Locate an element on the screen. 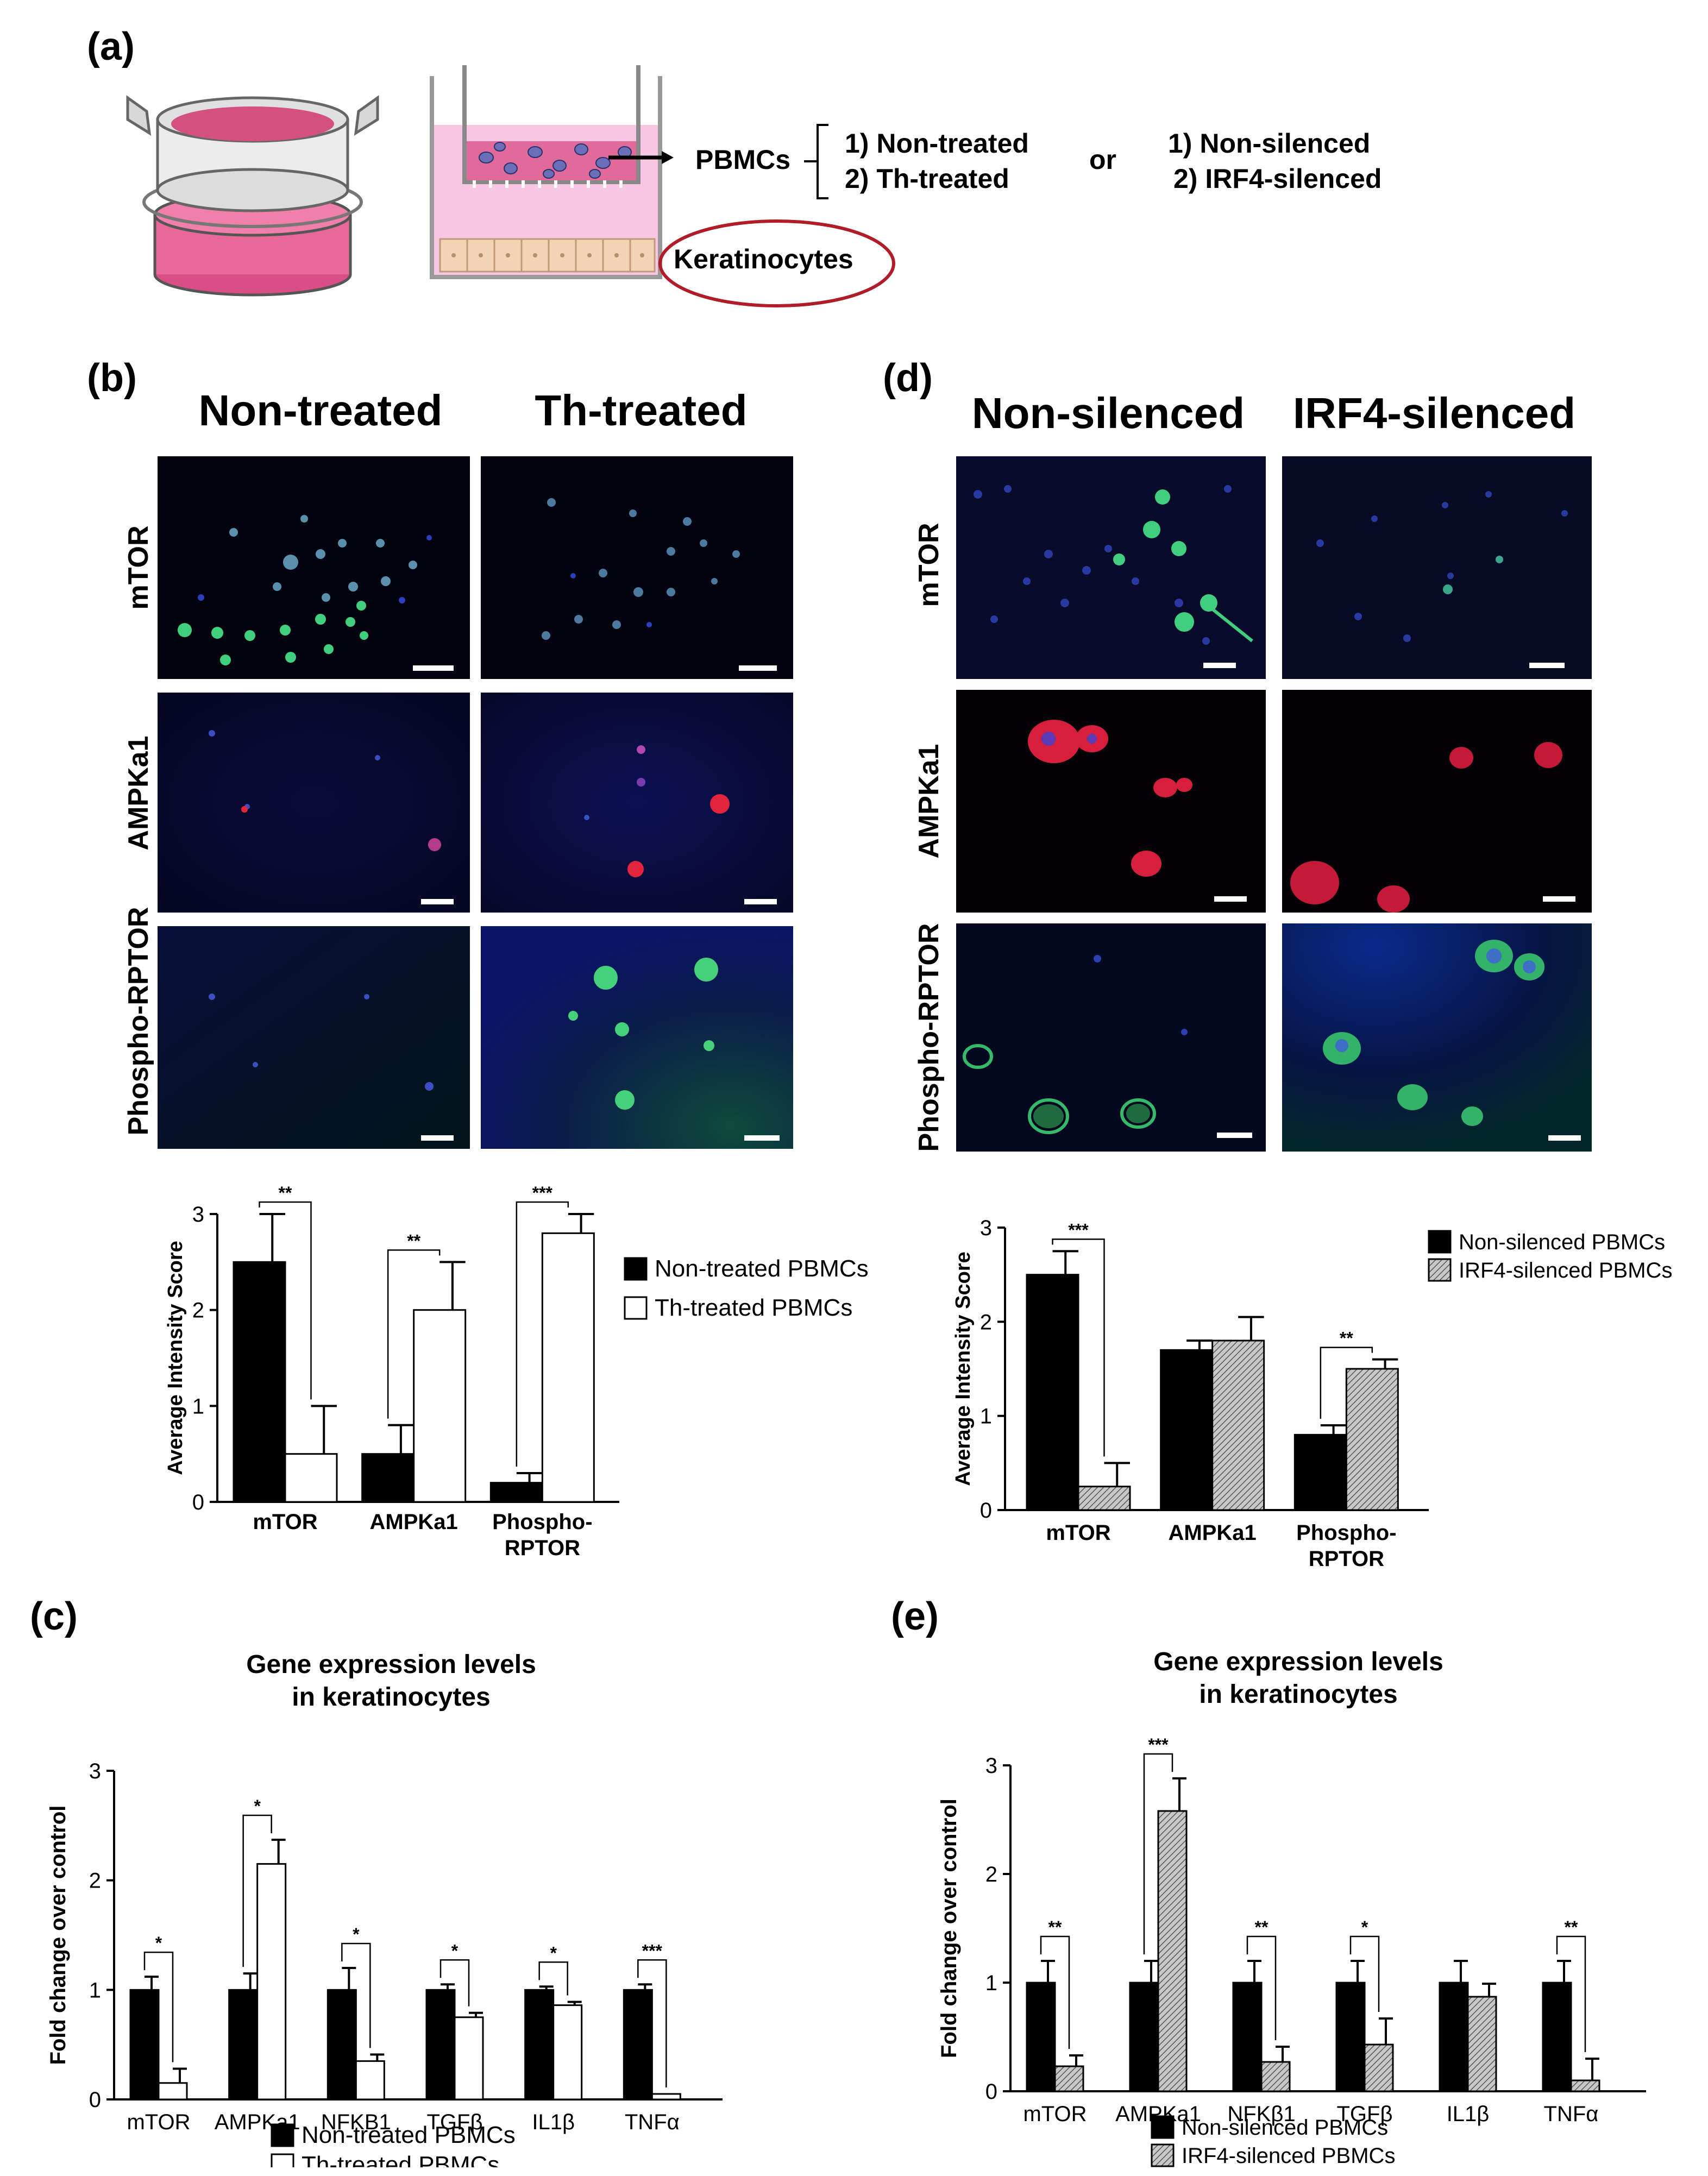 Image resolution: width=1708 pixels, height=2176 pixels. category-label: NFKB1 is located at coordinates (356, 2122).